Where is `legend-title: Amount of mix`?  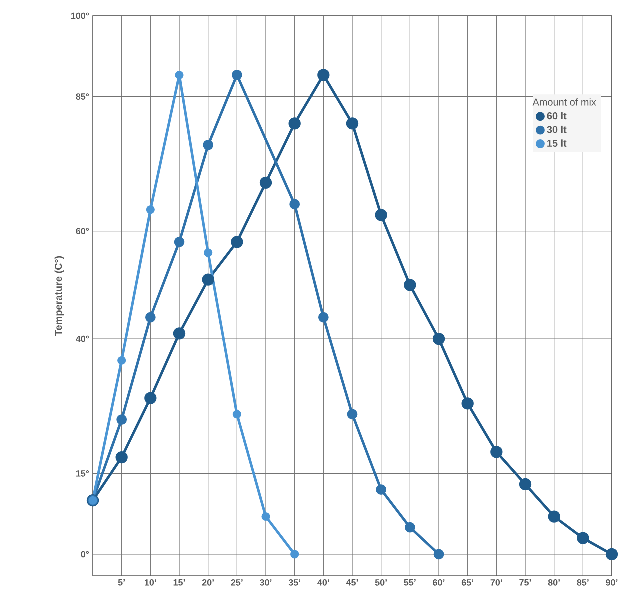 legend-title: Amount of mix is located at coordinates (564, 102).